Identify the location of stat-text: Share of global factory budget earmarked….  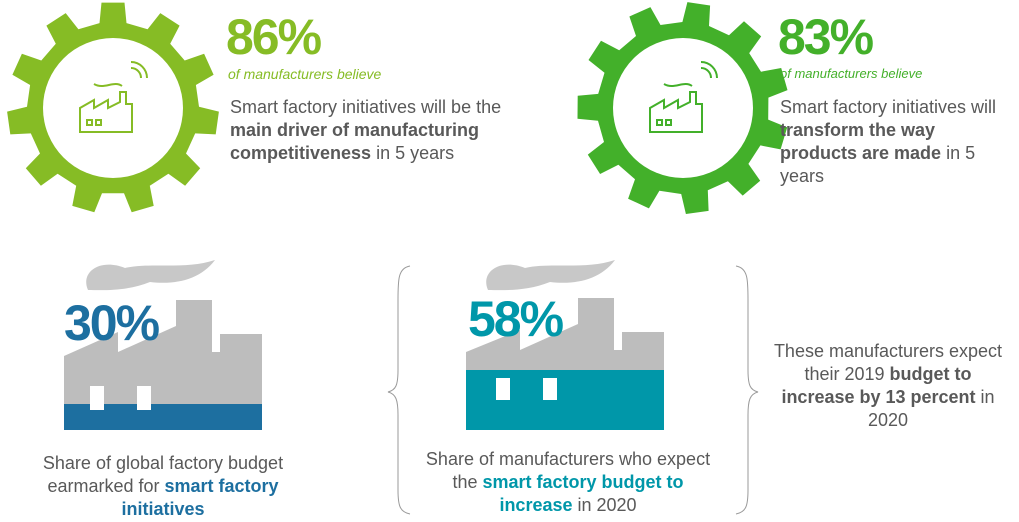
(163, 486).